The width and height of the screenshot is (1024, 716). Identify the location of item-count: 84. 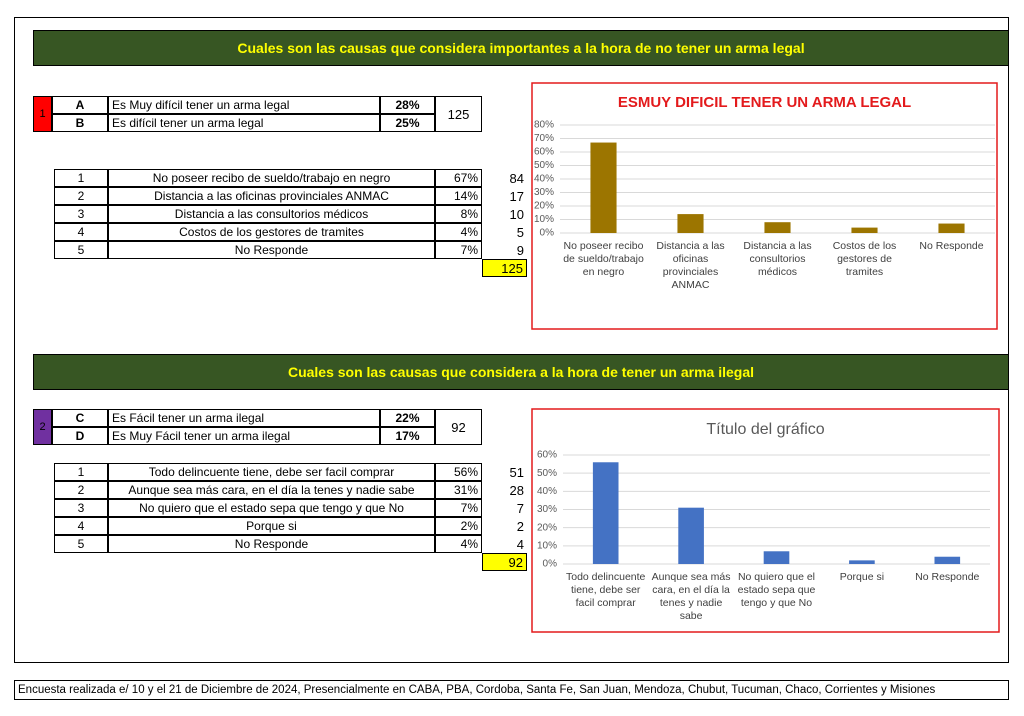
(516, 178).